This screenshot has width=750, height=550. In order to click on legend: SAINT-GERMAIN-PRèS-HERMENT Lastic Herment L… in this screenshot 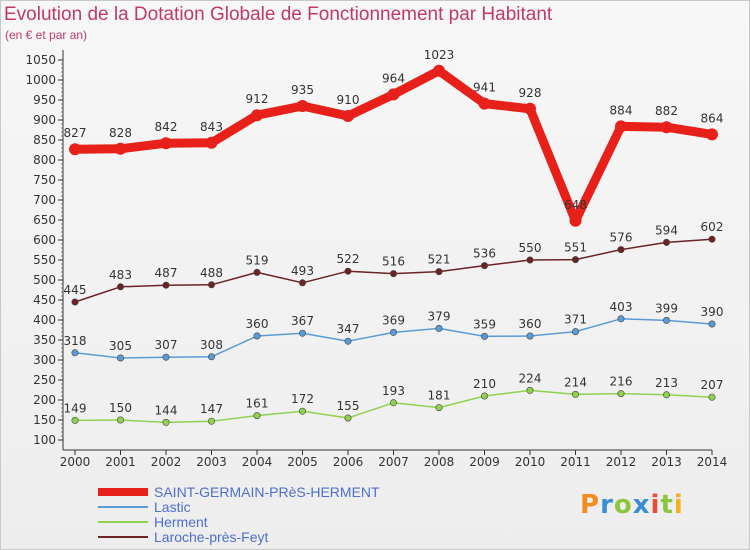, I will do `click(239, 514)`.